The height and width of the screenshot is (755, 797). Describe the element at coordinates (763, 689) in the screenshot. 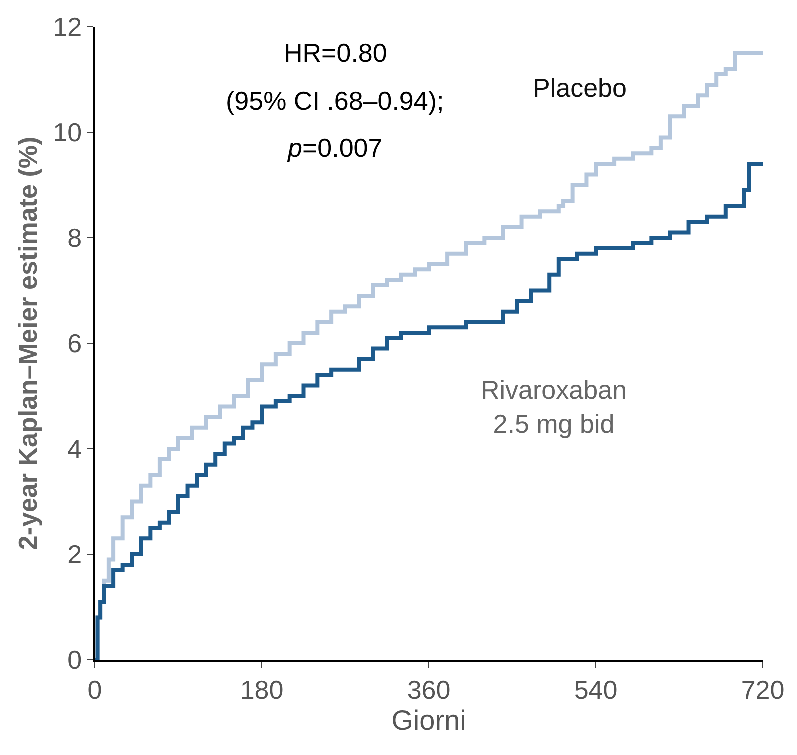

I see `x-tick-label: 720` at that location.